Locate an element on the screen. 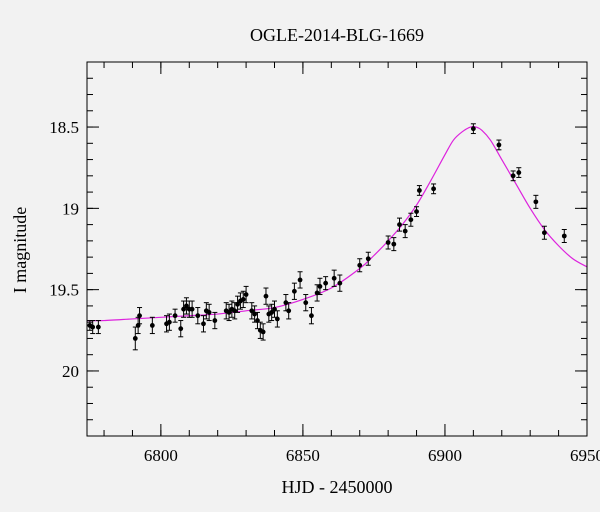 This screenshot has height=512, width=600. x-tick-label: 6950 is located at coordinates (585, 455).